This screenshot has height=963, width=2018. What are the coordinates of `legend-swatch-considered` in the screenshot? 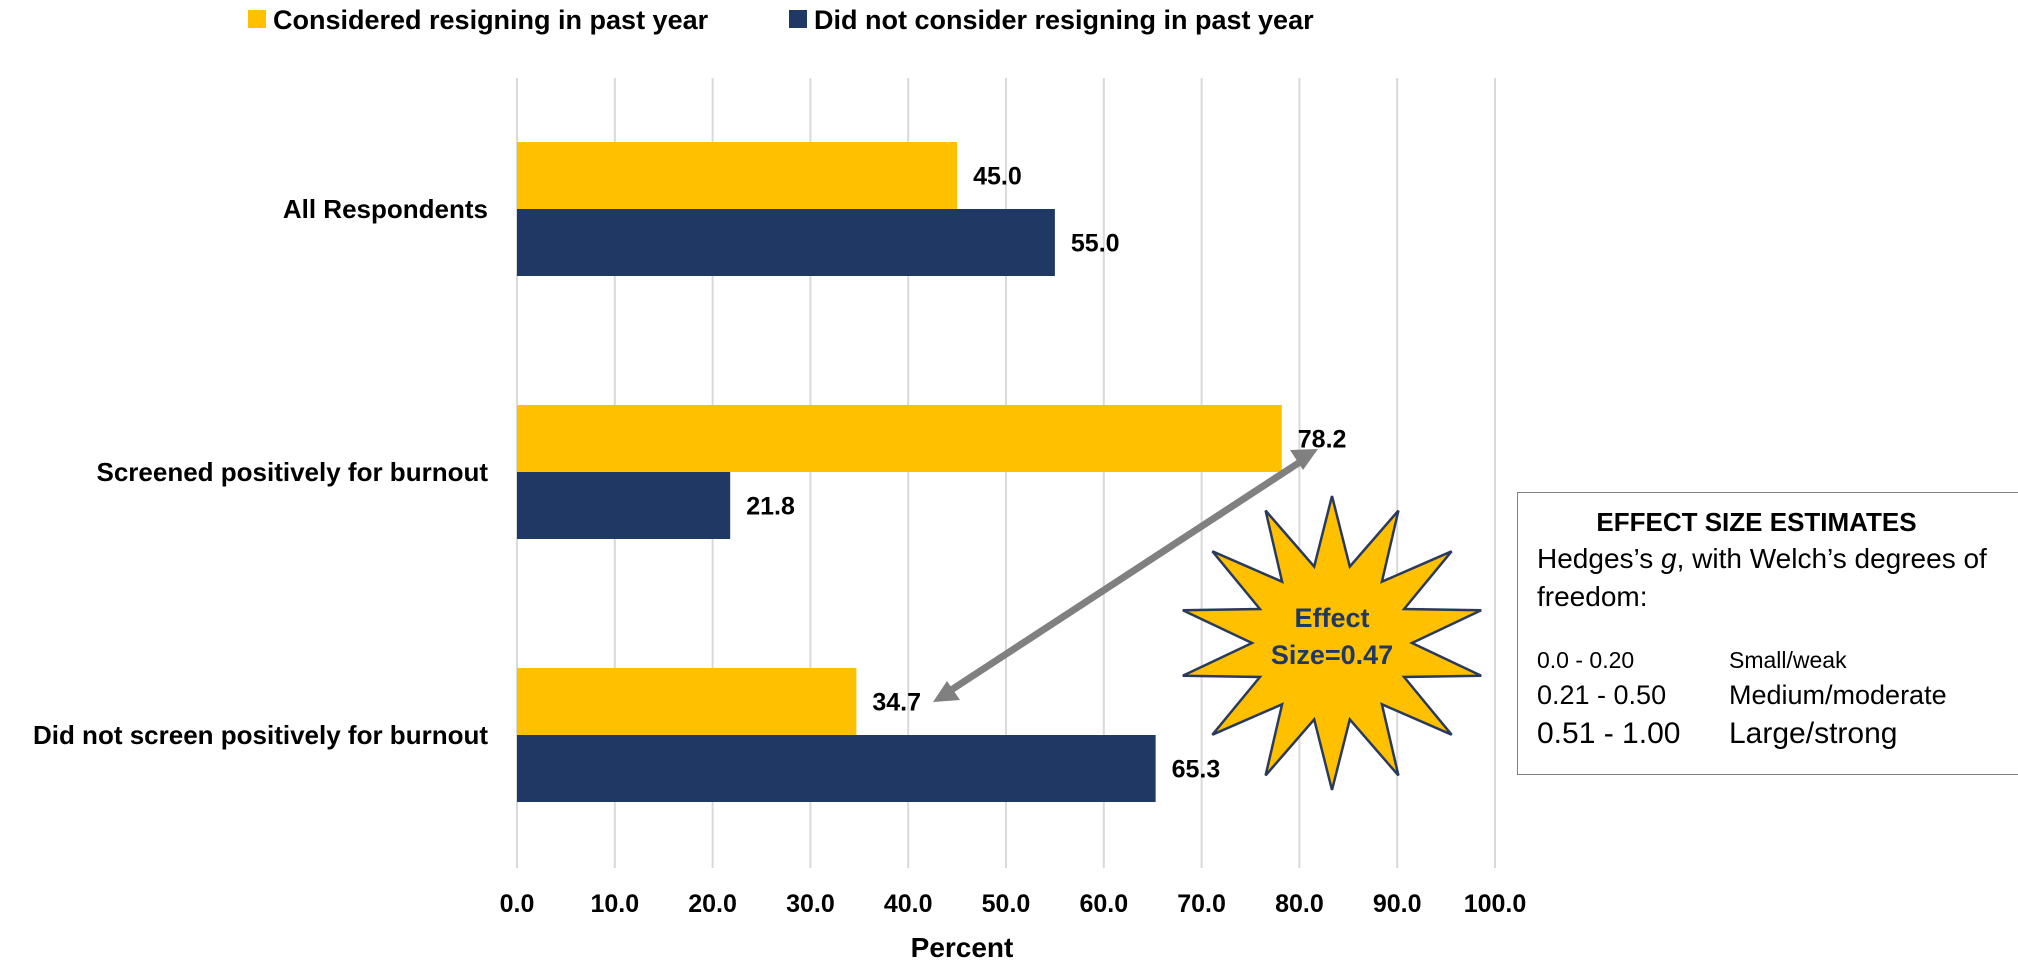 It's located at (257, 19).